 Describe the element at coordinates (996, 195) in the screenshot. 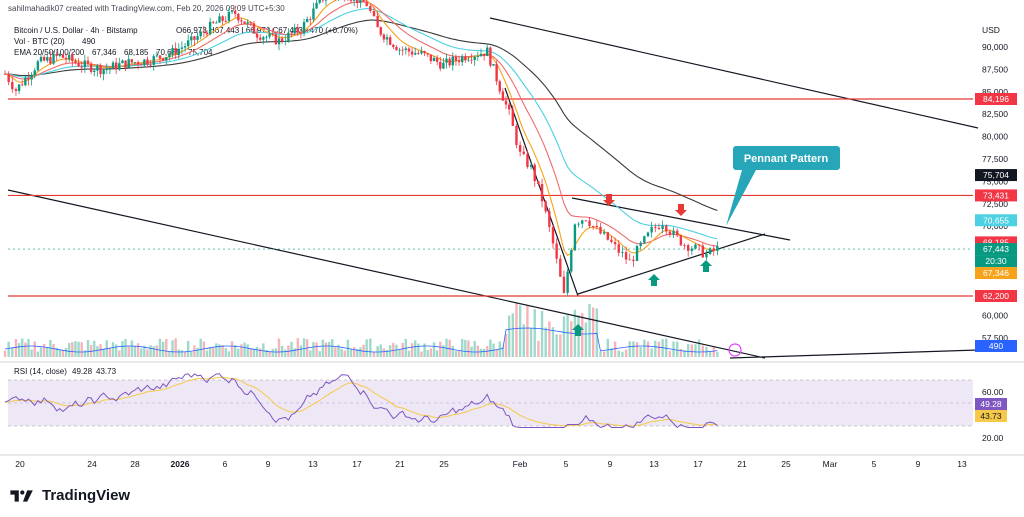

I see `price-tag-label: 73,431` at that location.